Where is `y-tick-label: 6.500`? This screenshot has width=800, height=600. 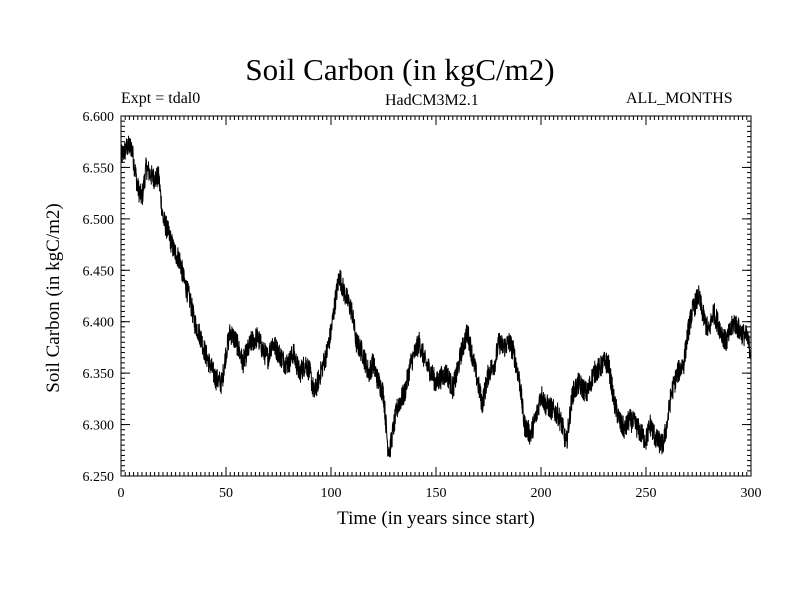 y-tick-label: 6.500 is located at coordinates (99, 220).